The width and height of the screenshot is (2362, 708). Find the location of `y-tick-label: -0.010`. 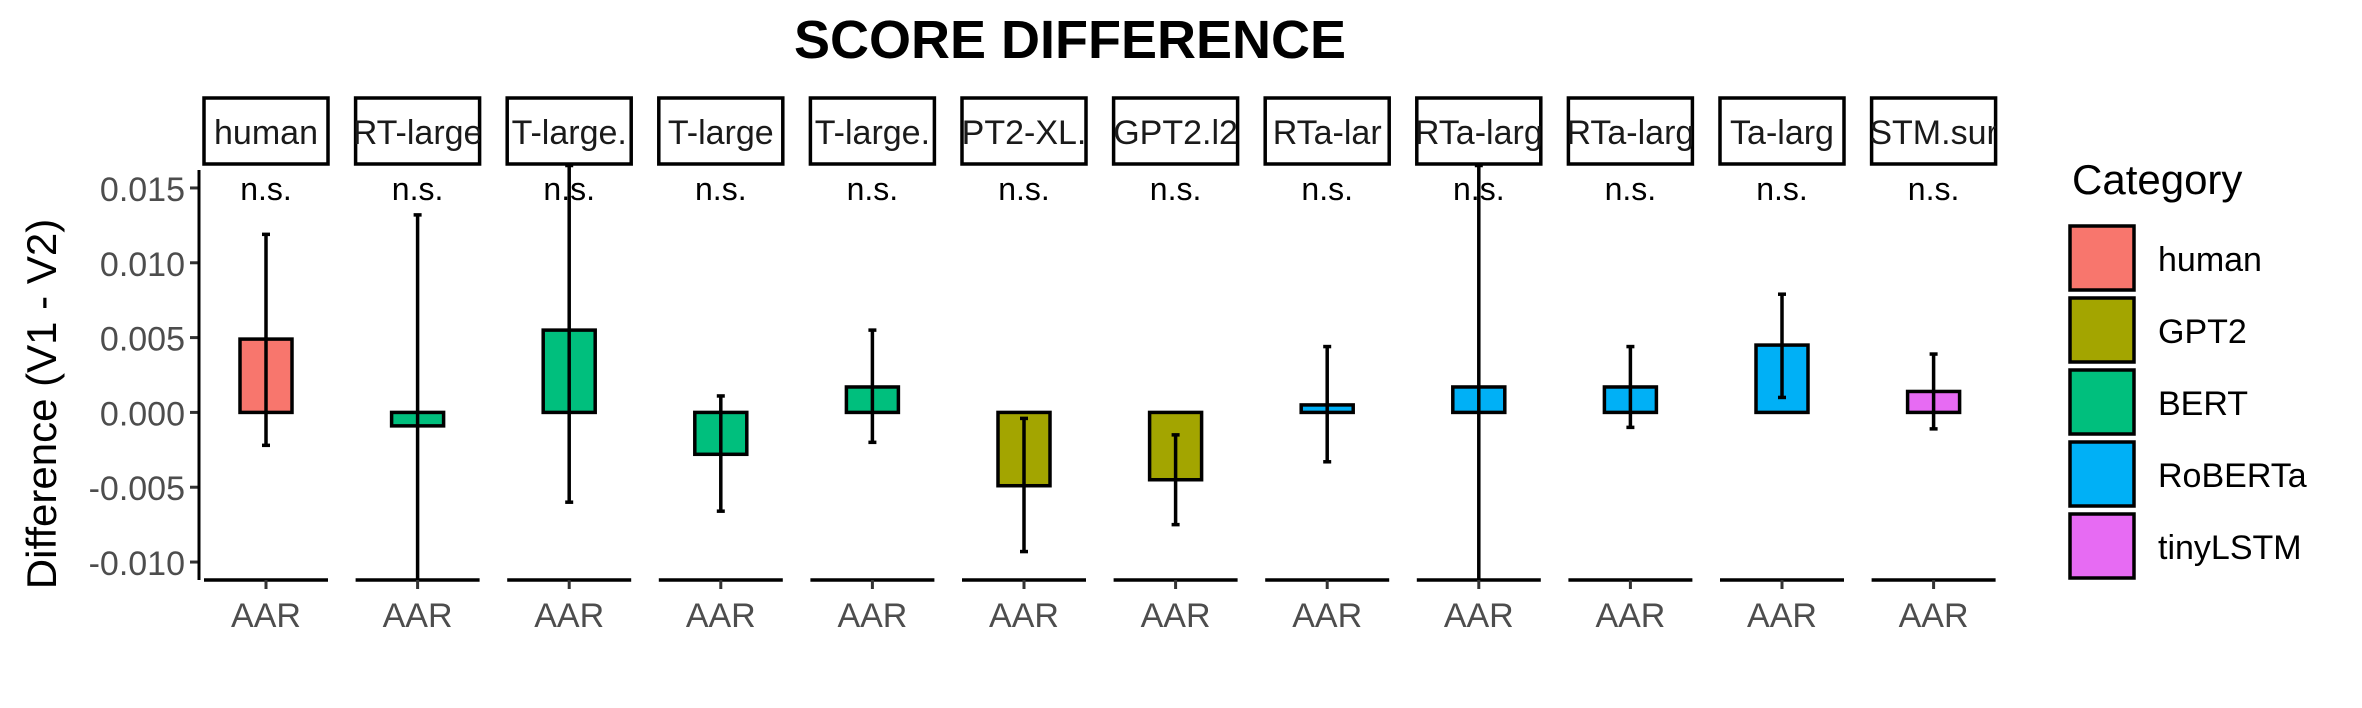

y-tick-label: -0.010 is located at coordinates (137, 564).